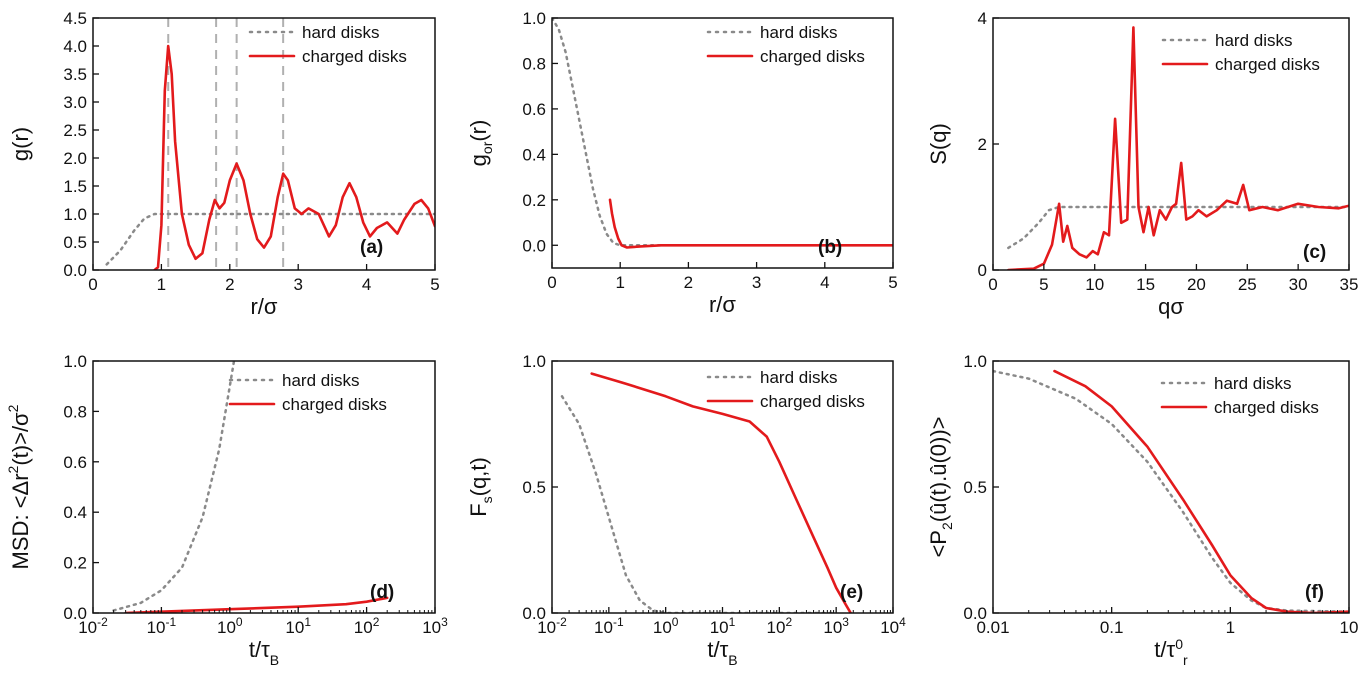  Describe the element at coordinates (982, 144) in the screenshot. I see `y-tick-label: 2` at that location.